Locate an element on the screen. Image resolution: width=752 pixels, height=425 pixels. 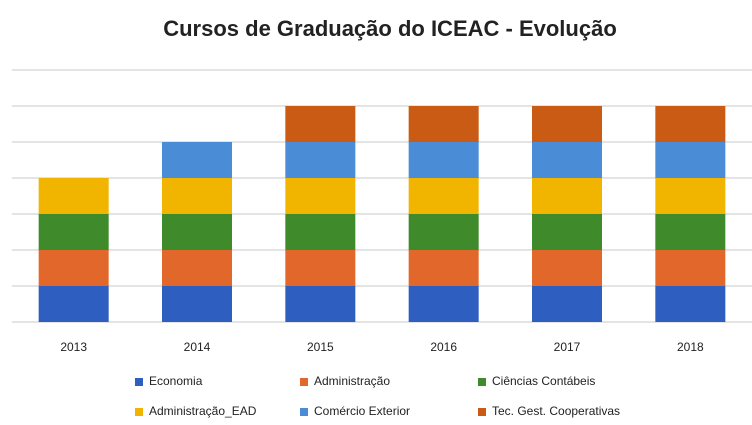
legend-label: Economia is located at coordinates (176, 381).